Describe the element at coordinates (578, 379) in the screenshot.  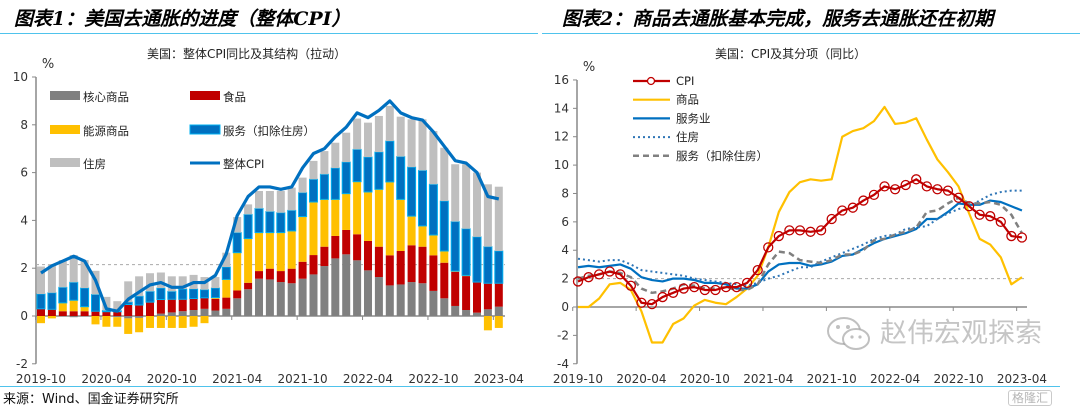
I see `x-tick-label: 2019-10` at that location.